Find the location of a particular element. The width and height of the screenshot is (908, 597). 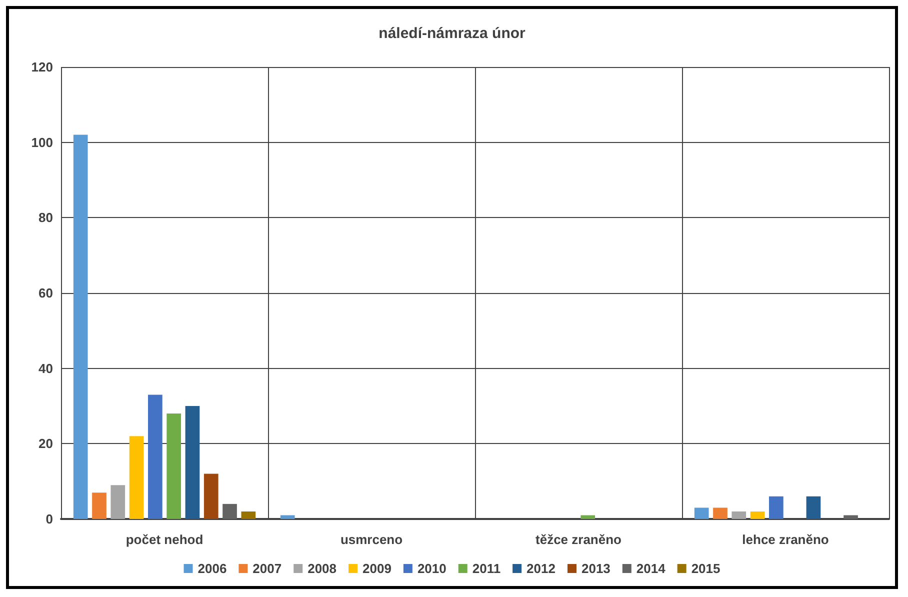

legend-label: 2006 is located at coordinates (212, 568).